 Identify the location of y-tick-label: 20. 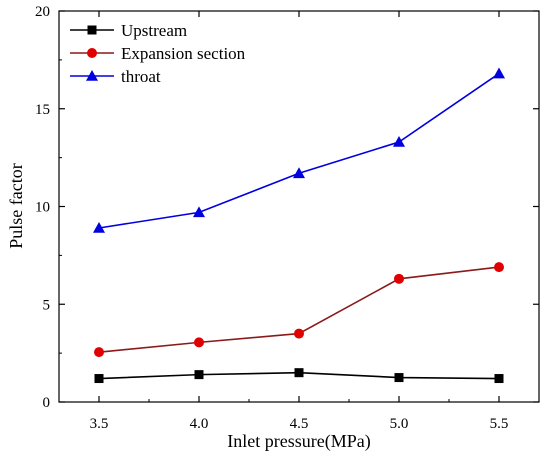
(42, 12).